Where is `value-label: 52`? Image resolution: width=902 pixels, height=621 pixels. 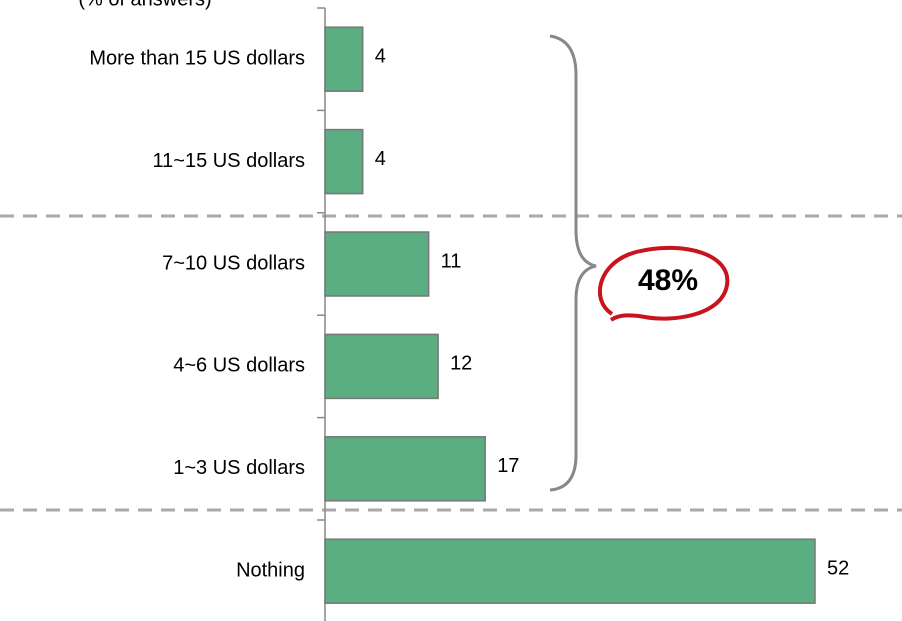 value-label: 52 is located at coordinates (838, 568).